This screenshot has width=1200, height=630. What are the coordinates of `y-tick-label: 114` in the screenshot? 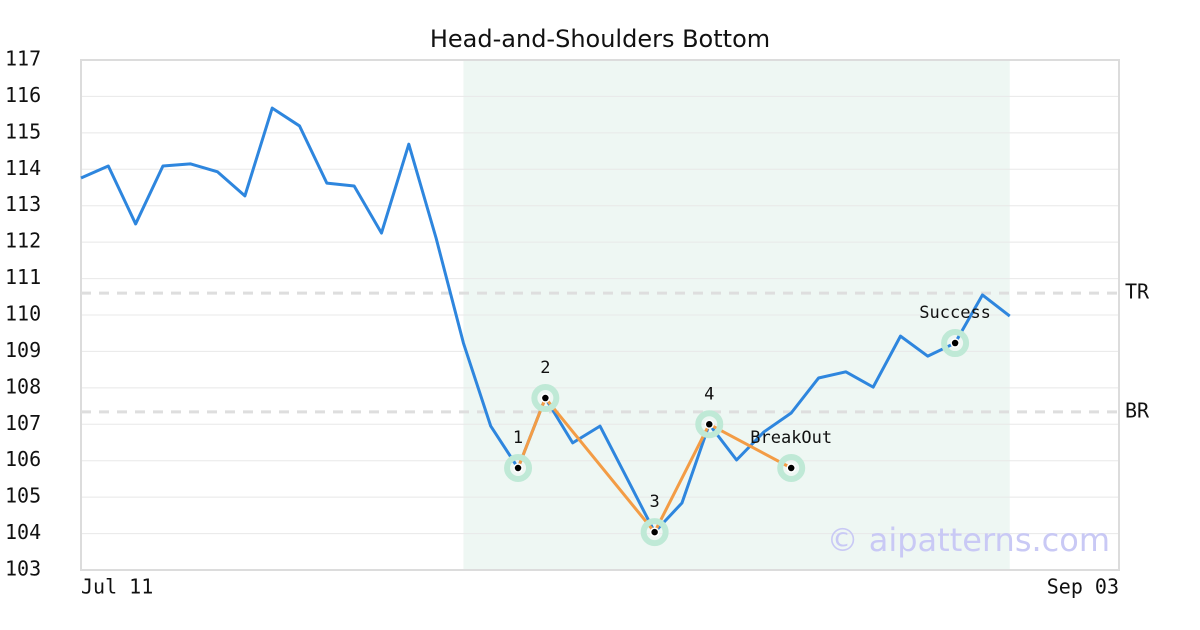 It's located at (23, 168).